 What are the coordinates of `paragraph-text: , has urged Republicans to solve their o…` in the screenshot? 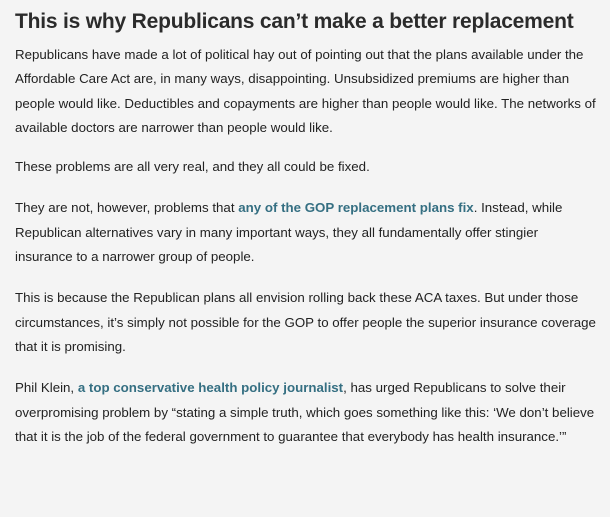 It's located at (305, 412).